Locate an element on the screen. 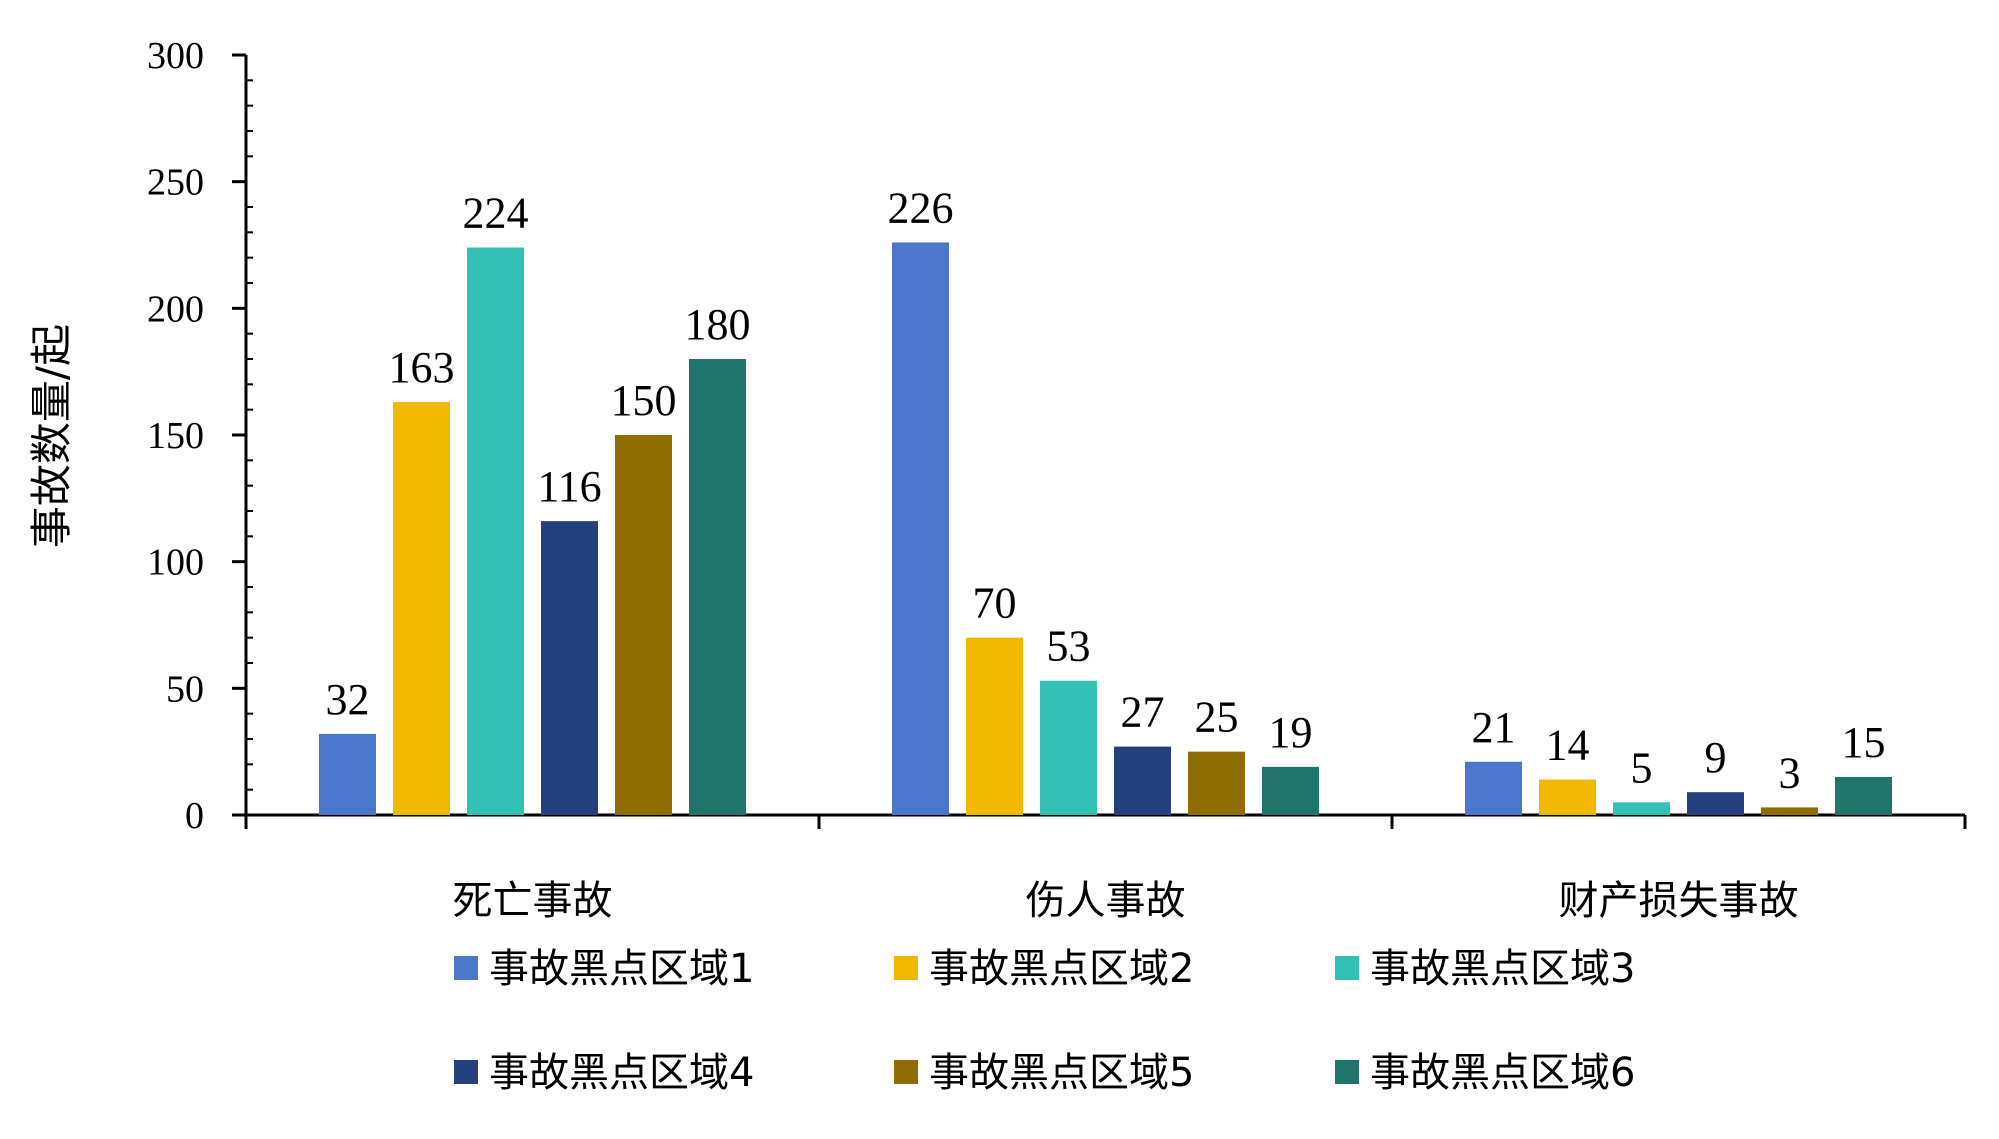 The image size is (1999, 1139). bar-value-label: 224 is located at coordinates (496, 213).